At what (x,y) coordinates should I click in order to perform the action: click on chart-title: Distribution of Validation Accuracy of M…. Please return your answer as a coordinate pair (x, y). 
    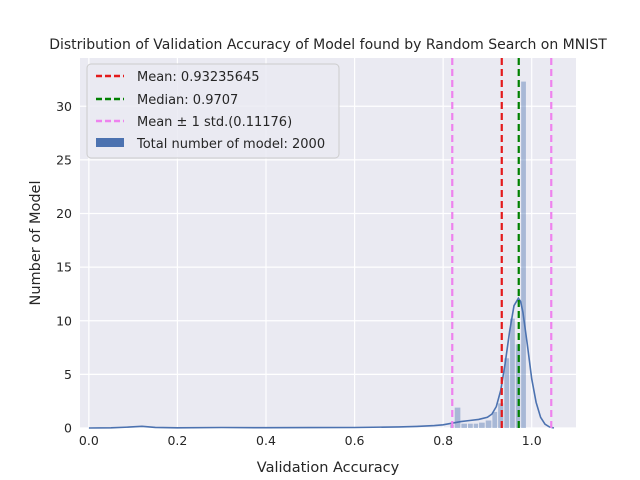
    Looking at the image, I should click on (328, 45).